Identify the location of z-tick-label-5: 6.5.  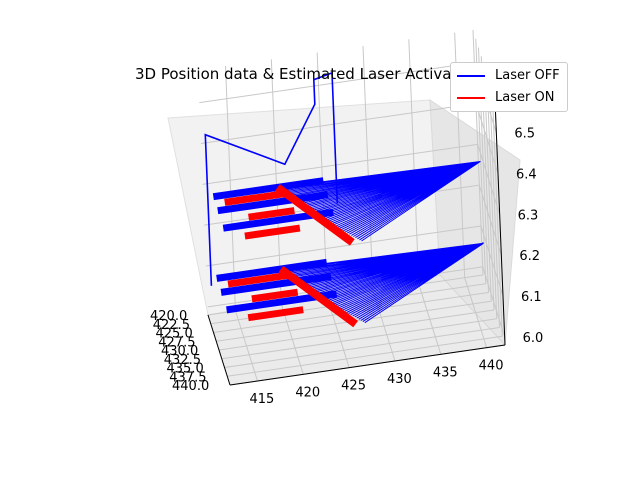
(524, 134).